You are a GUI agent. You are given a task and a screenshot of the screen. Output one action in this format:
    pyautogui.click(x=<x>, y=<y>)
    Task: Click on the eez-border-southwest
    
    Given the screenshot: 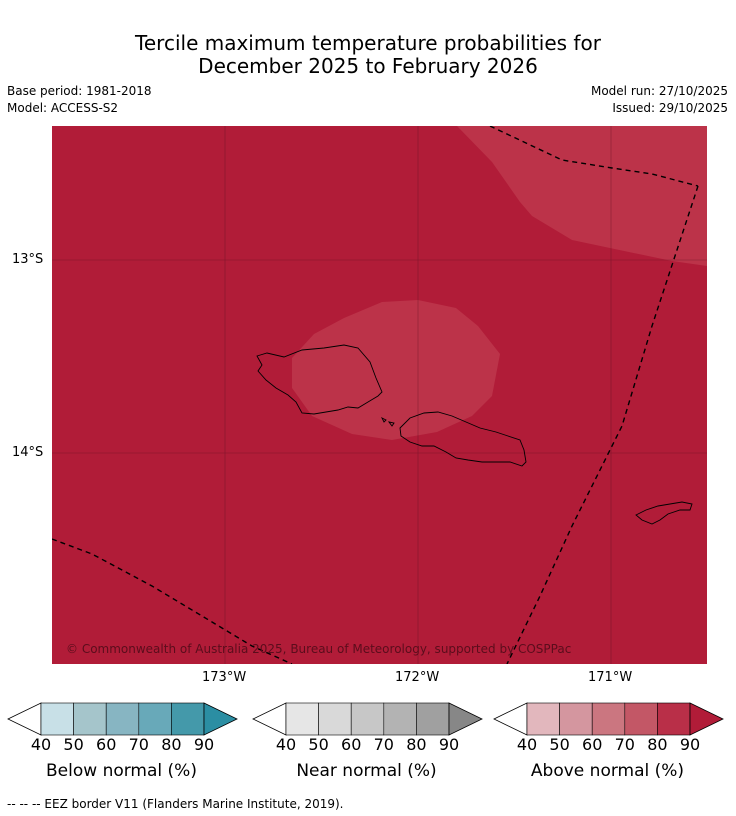 What is the action you would take?
    pyautogui.click(x=172, y=601)
    